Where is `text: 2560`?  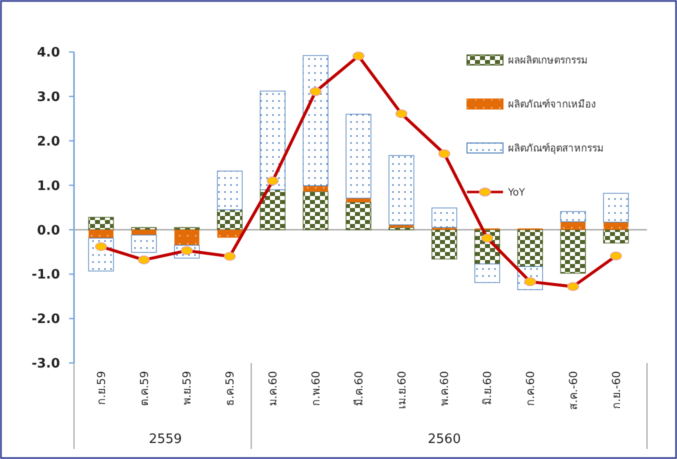 text: 2560 is located at coordinates (444, 439).